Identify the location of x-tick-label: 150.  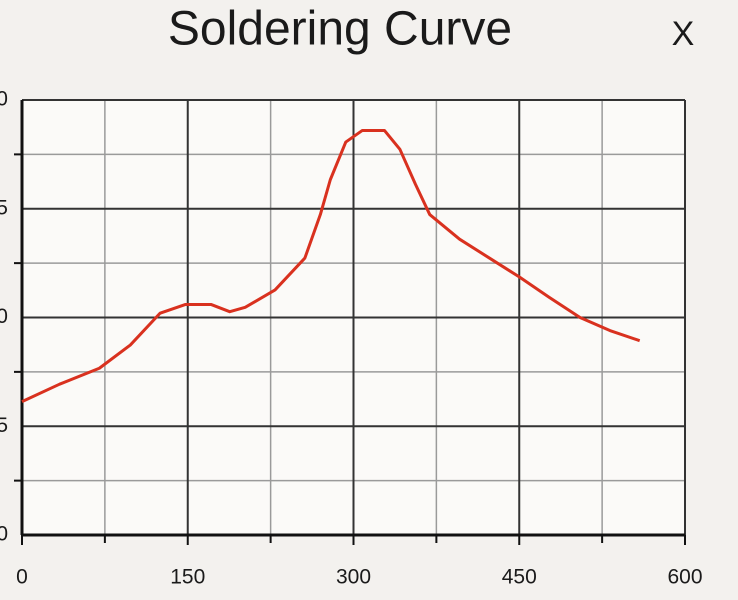
(187, 577).